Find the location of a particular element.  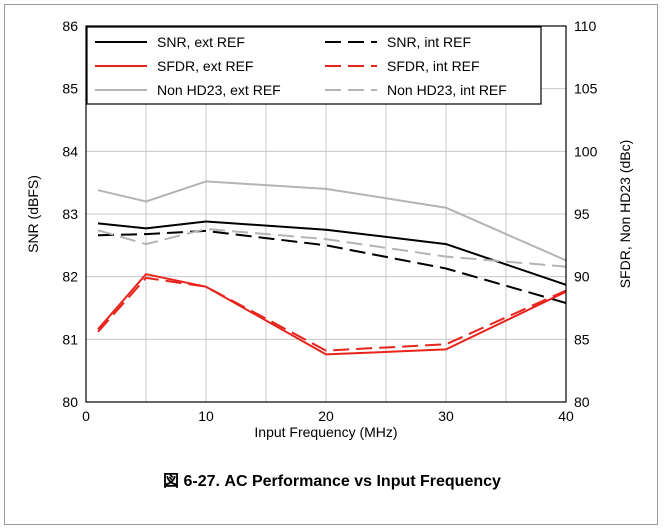

legend-label-3: SFDR, ext REF is located at coordinates (205, 66).